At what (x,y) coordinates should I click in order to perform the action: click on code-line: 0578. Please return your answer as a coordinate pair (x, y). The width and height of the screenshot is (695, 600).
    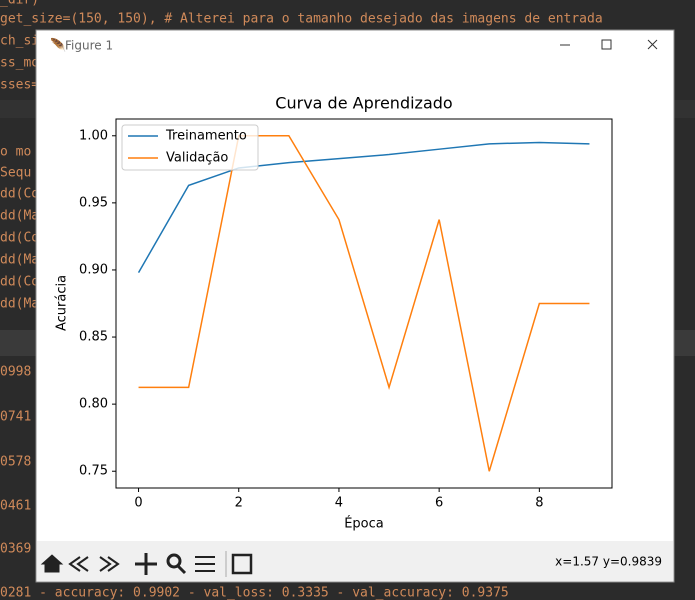
    Looking at the image, I should click on (15, 462).